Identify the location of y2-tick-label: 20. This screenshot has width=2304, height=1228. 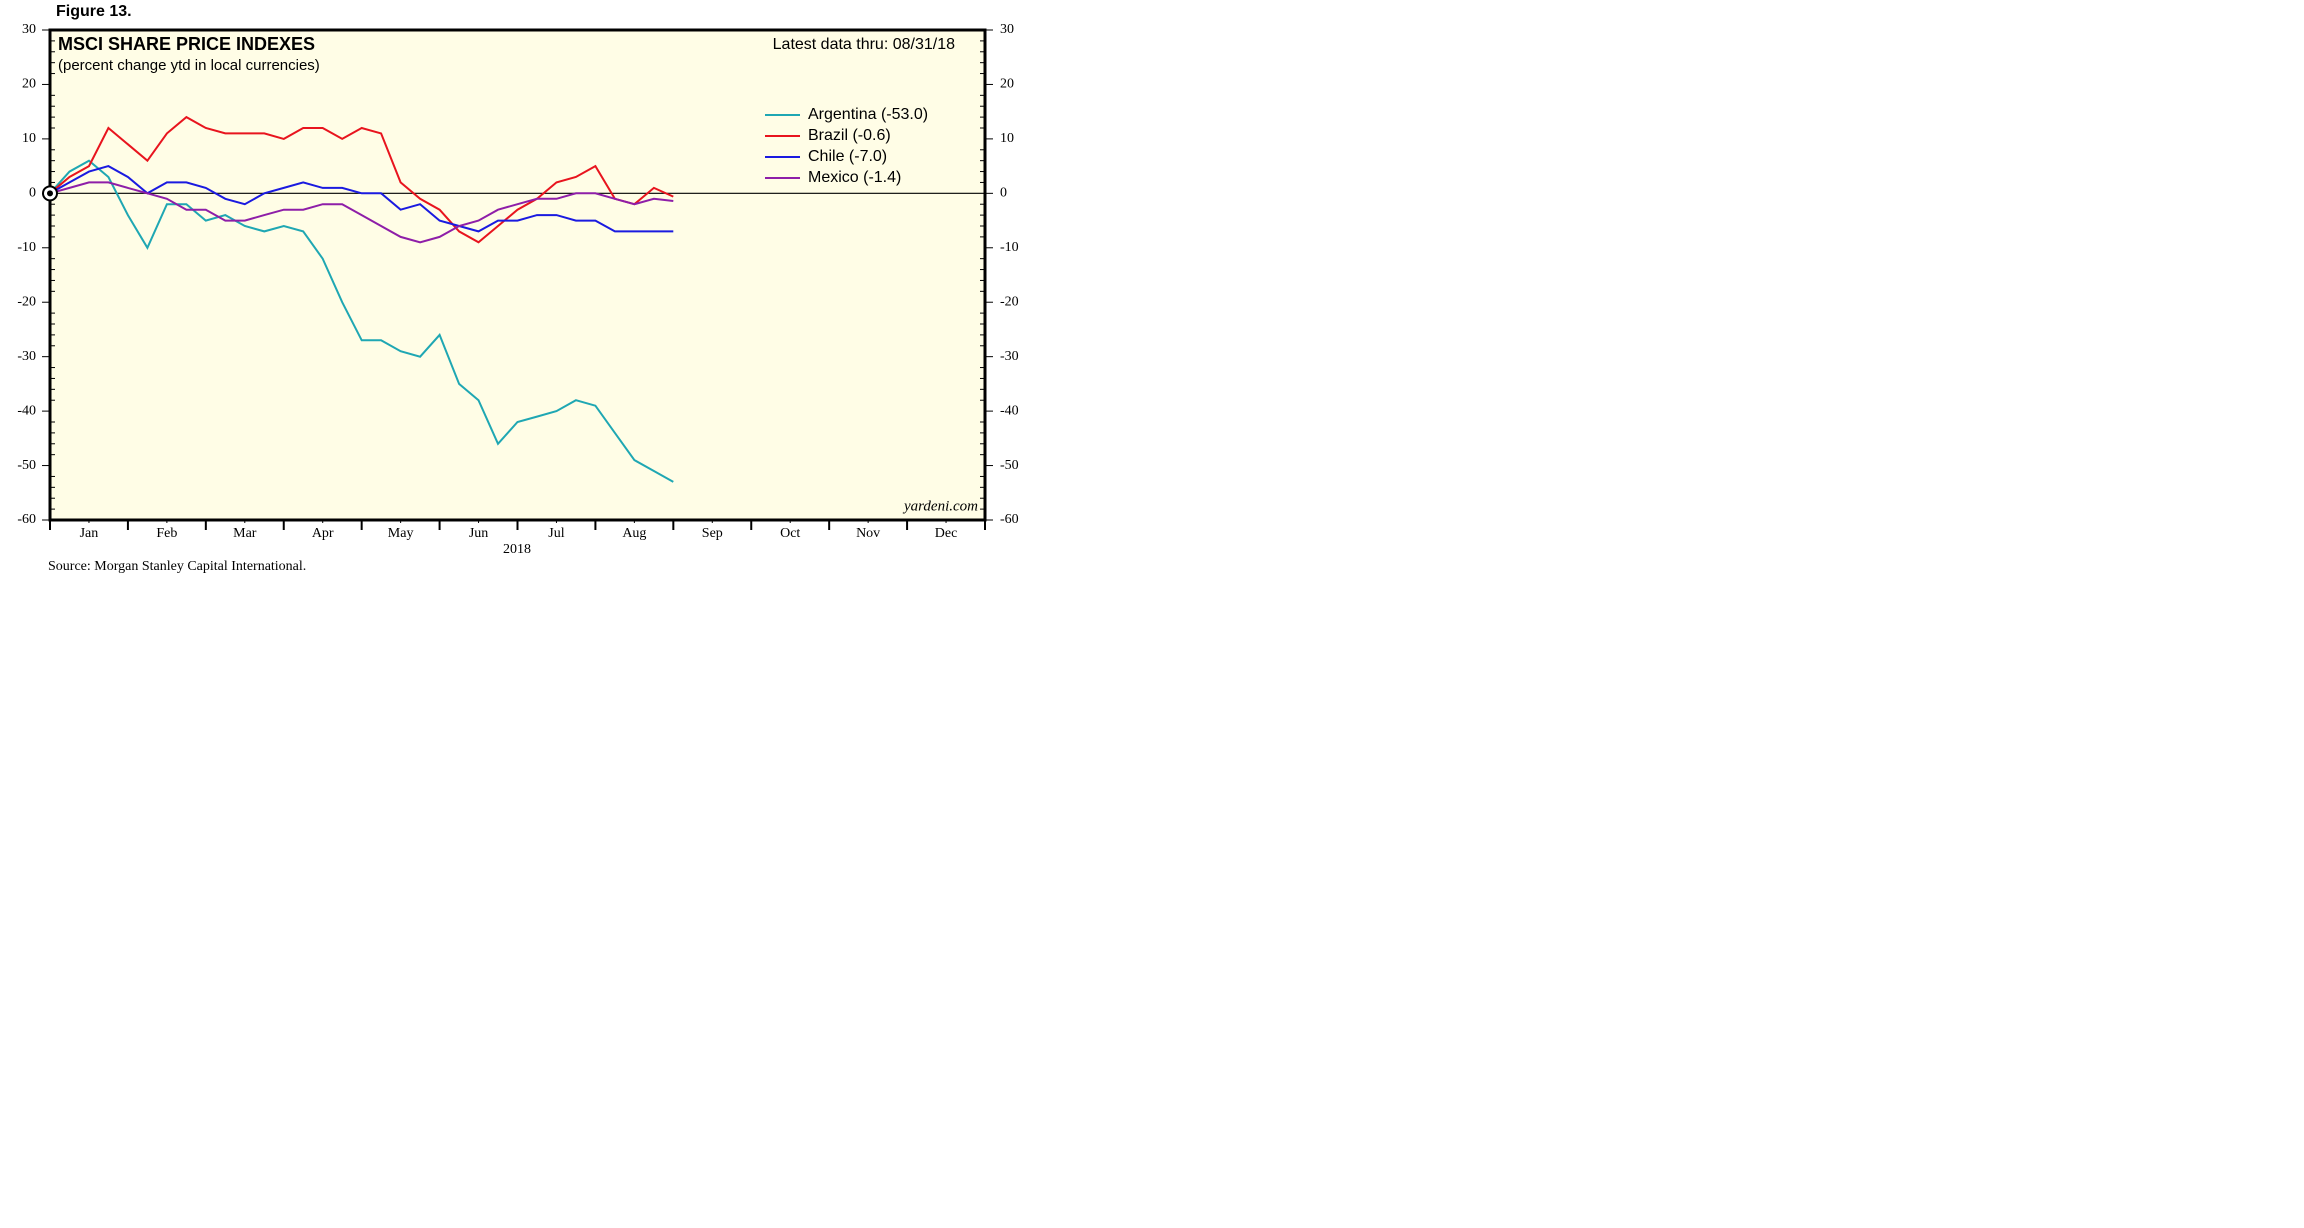
(1007, 84).